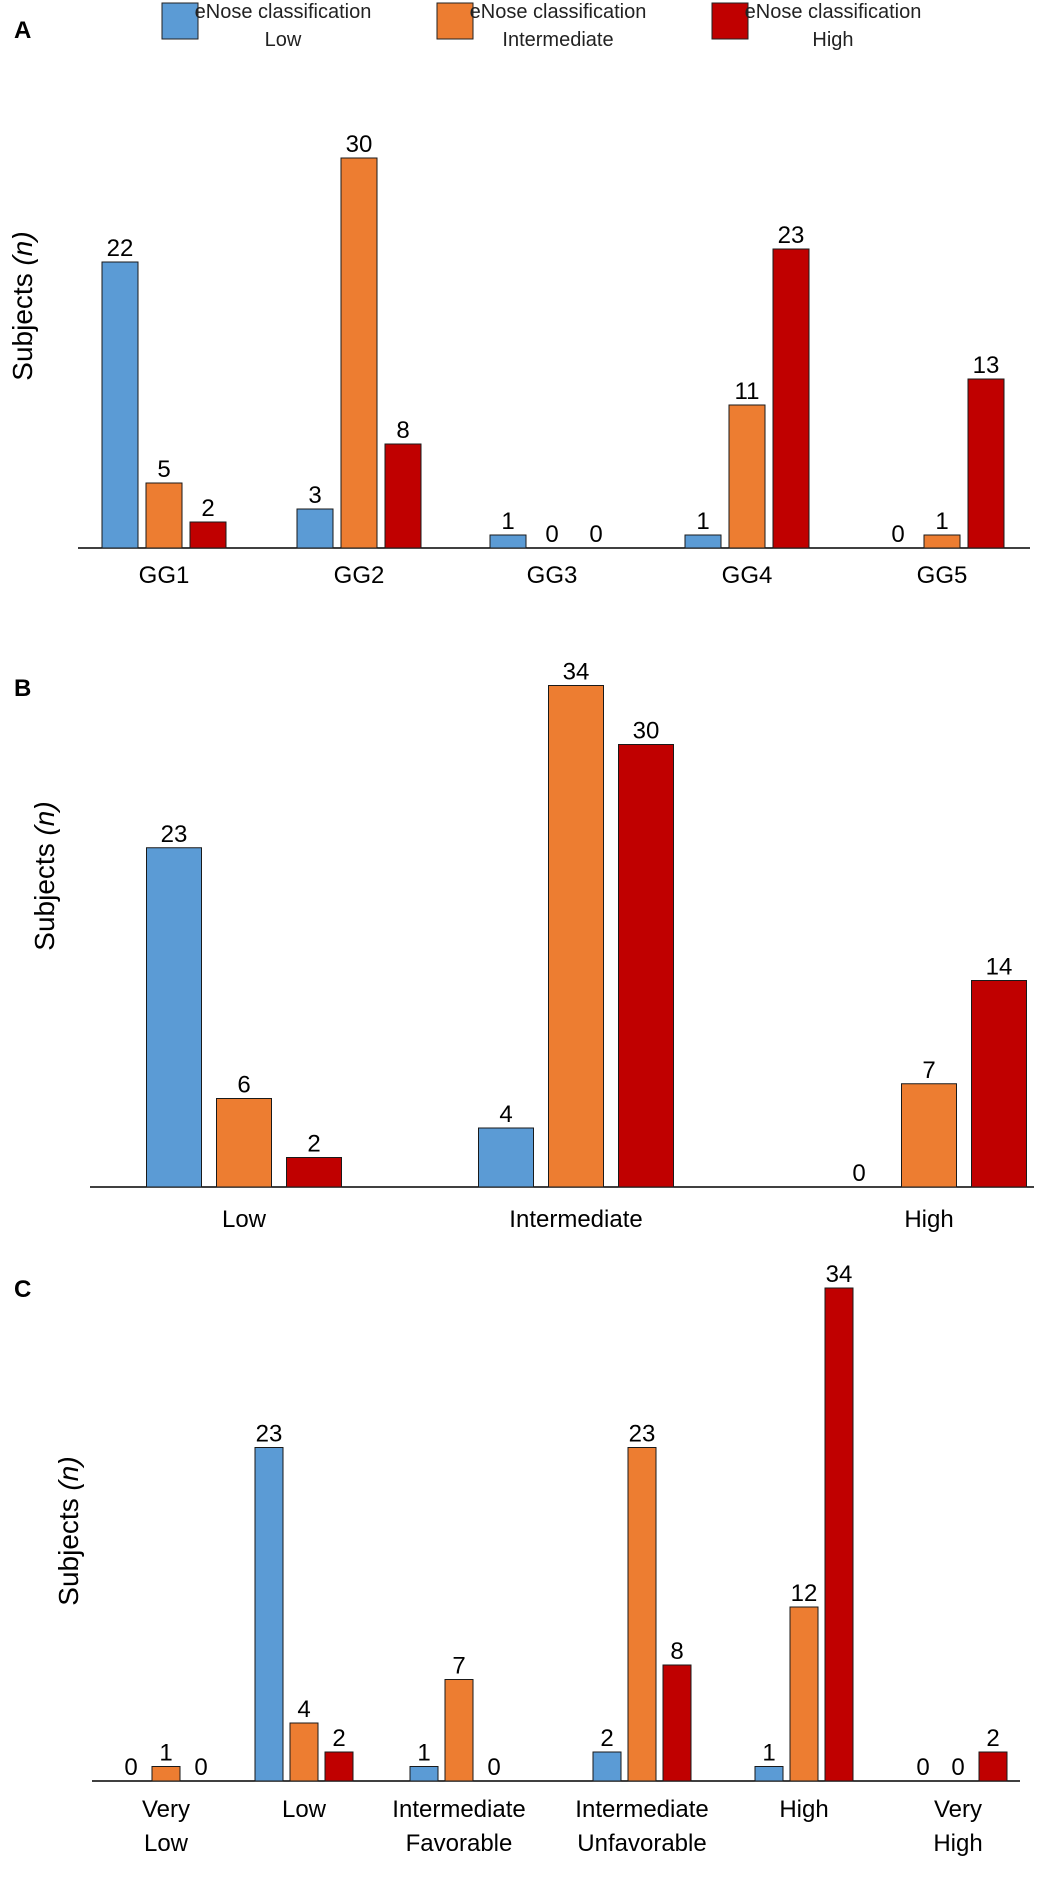  I want to click on category-label: Unfavorable, so click(641, 1843).